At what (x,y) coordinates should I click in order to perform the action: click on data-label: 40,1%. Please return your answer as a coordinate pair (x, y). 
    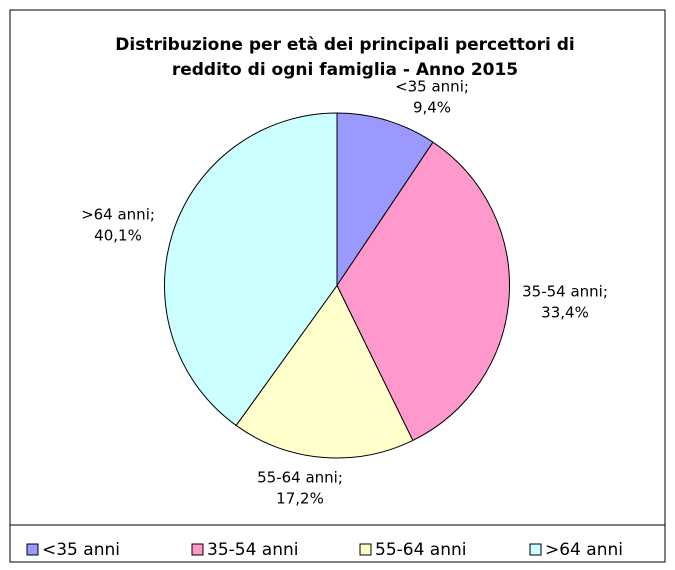
    Looking at the image, I should click on (118, 236).